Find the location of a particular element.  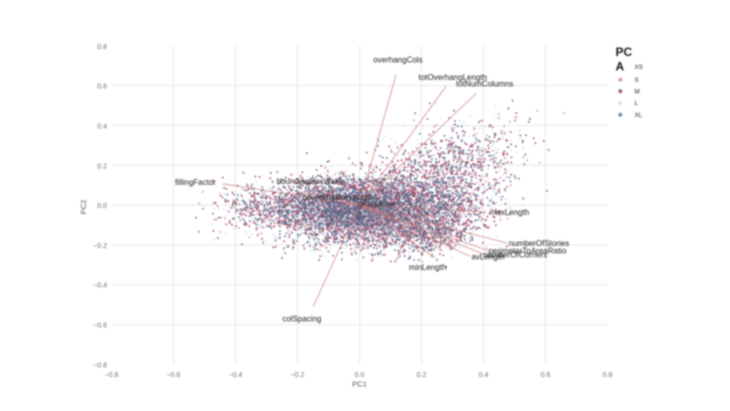

svg-text: L is located at coordinates (637, 103).